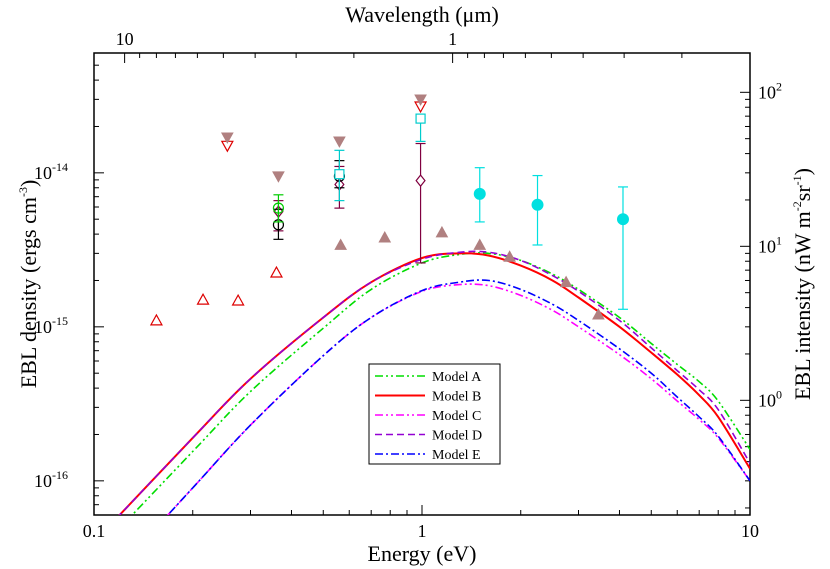  Describe the element at coordinates (278, 208) in the screenshot. I see `circle-marker` at that location.